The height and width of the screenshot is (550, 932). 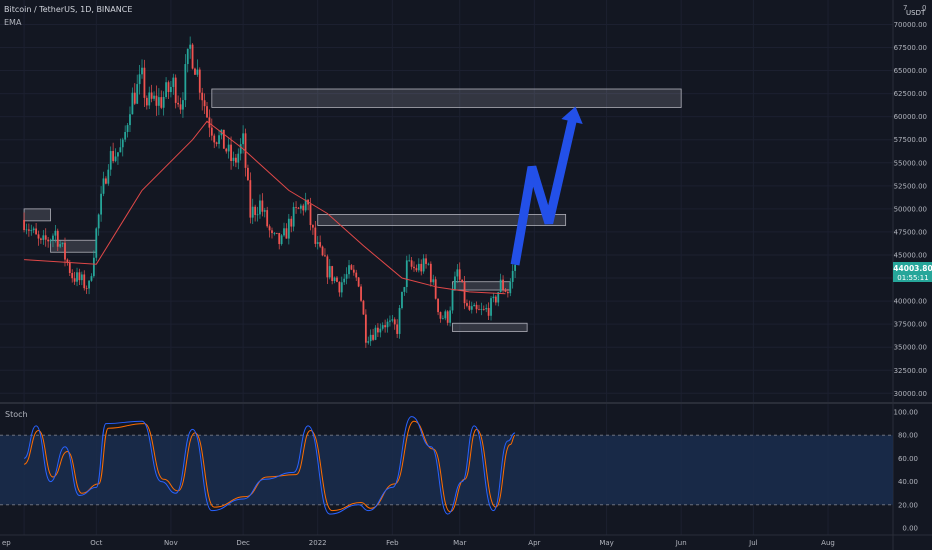 I want to click on time-tick-label: 2022, so click(x=318, y=543).